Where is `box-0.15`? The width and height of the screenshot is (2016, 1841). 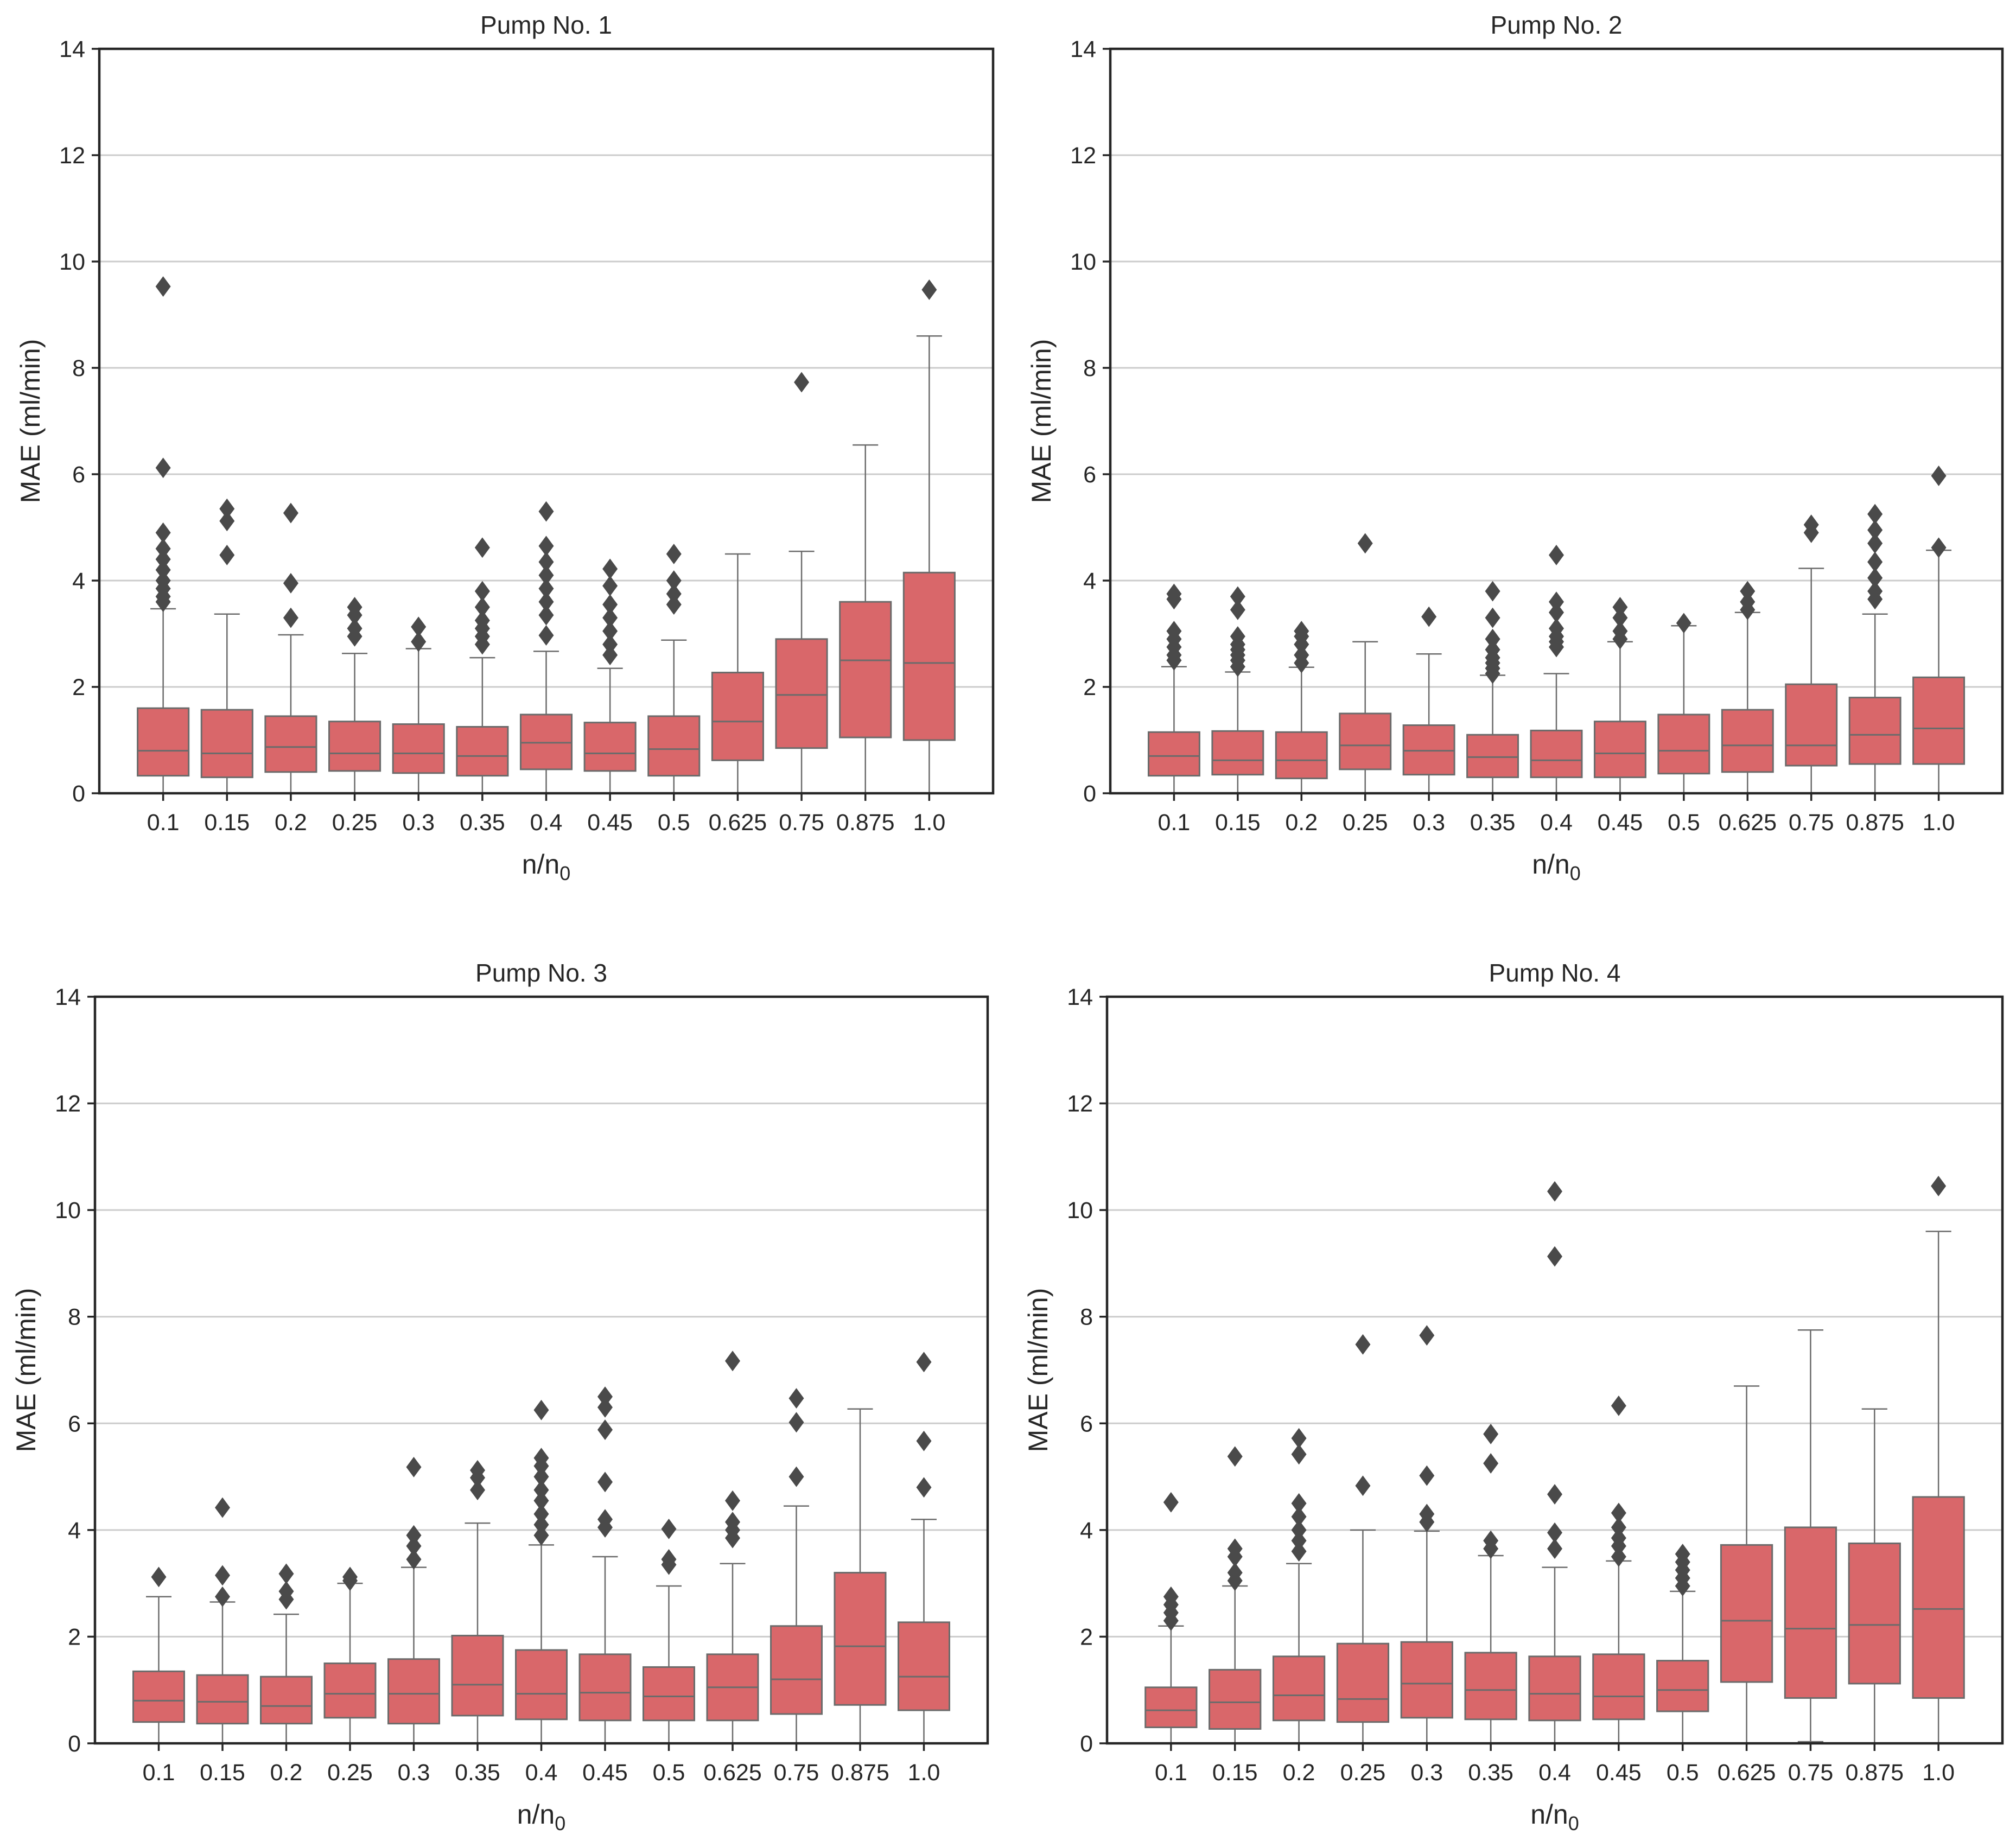 box-0.15 is located at coordinates (1235, 1595).